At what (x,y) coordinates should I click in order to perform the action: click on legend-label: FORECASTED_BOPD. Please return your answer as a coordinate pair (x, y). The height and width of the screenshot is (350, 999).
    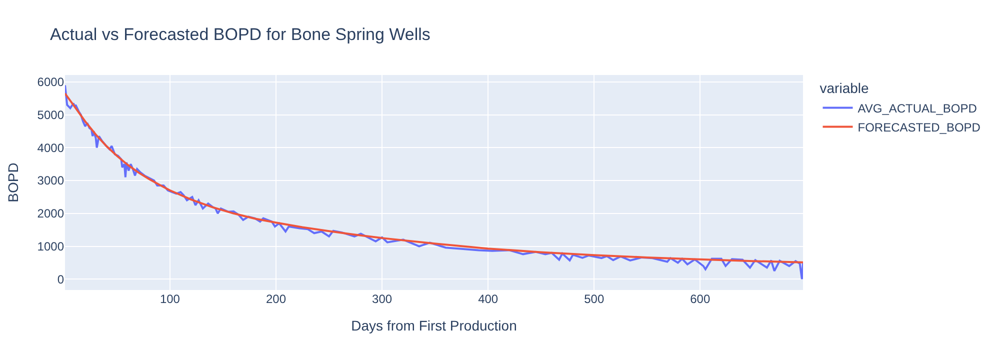
    Looking at the image, I should click on (919, 127).